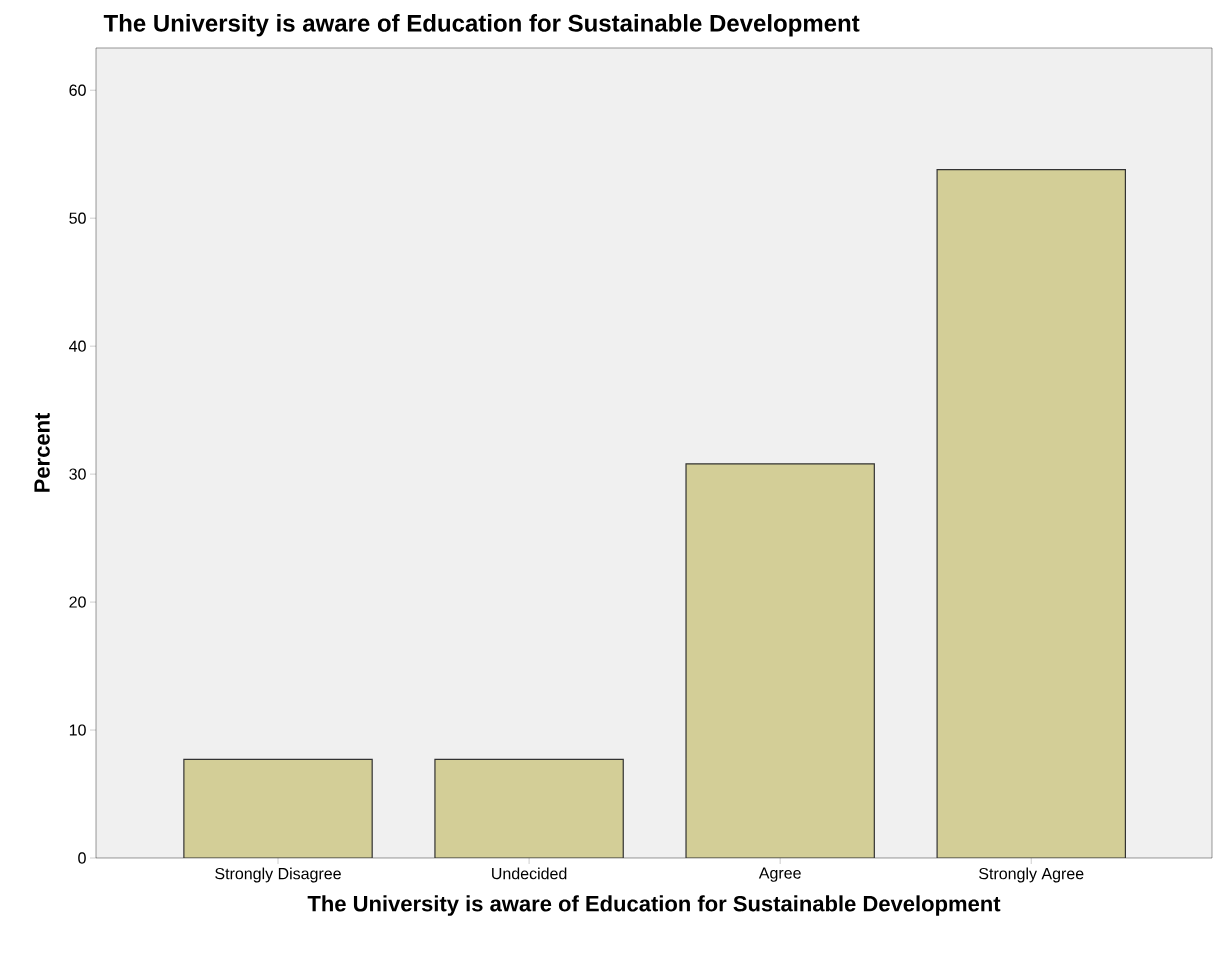 This screenshot has height=953, width=1217. Describe the element at coordinates (278, 875) in the screenshot. I see `x-tick-label: Strongly Disagree` at that location.